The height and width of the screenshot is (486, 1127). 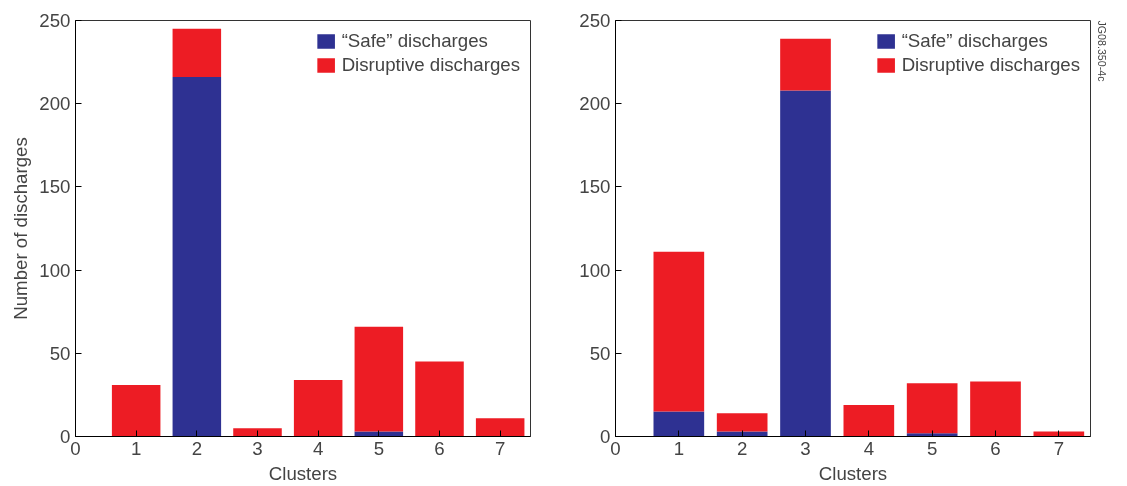 What do you see at coordinates (21, 228) in the screenshot?
I see `y-axis-title: Number of discharges` at bounding box center [21, 228].